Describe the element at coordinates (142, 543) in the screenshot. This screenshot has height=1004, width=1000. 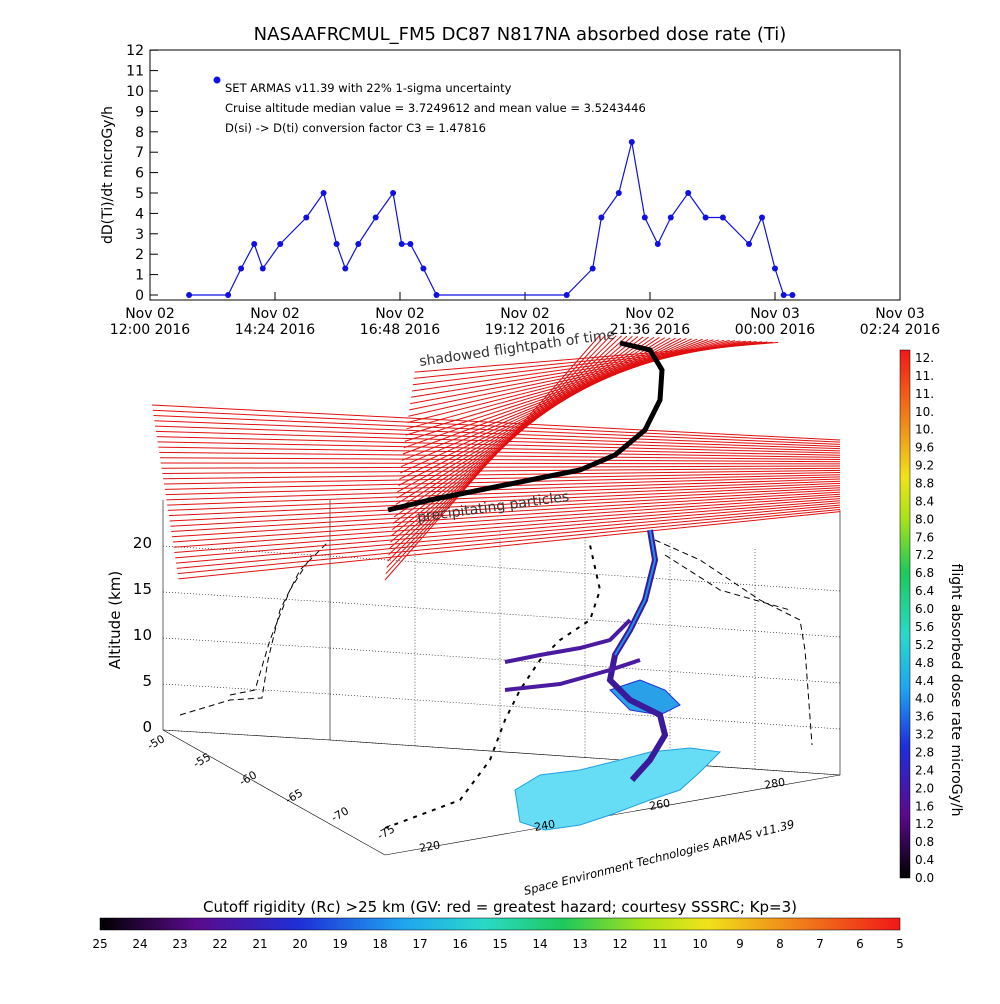
I see `altitude-tick-label: 20` at that location.